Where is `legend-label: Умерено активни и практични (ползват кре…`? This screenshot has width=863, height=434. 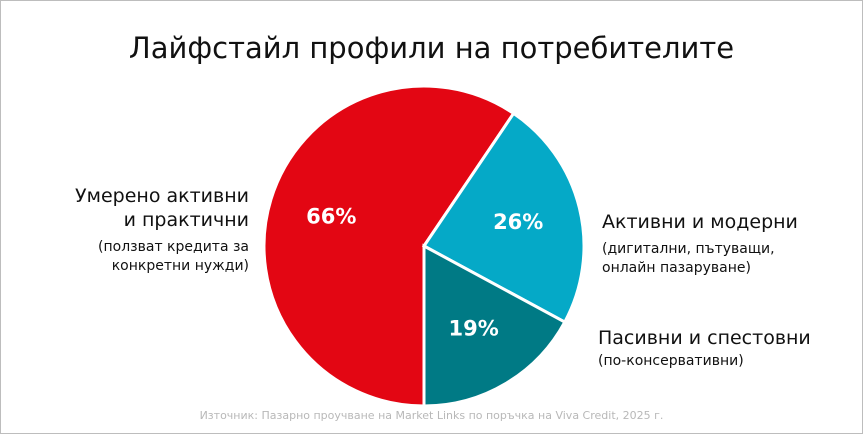 legend-label: Умерено активни и практични (ползват кре… is located at coordinates (154, 230).